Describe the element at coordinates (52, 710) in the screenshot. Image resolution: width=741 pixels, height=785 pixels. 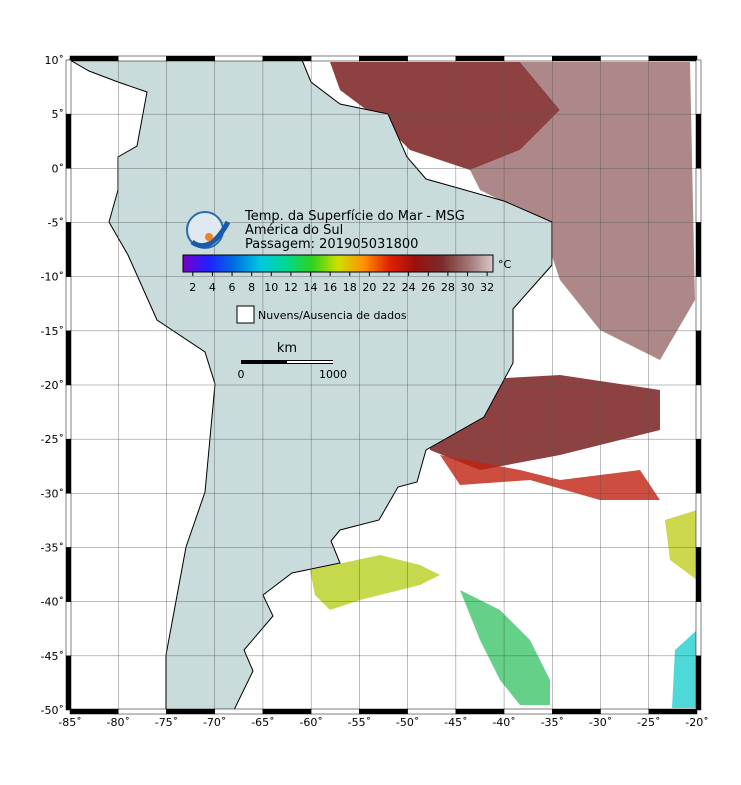
I see `y-tick-label: -50˚` at that location.